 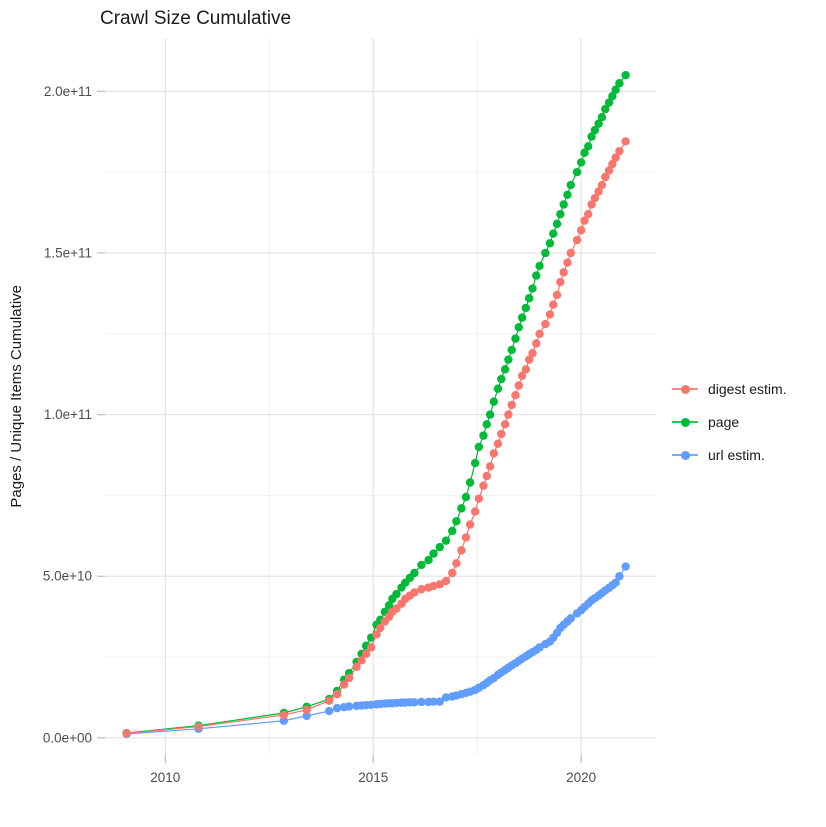 I want to click on x-tick-label: 2010, so click(x=165, y=777).